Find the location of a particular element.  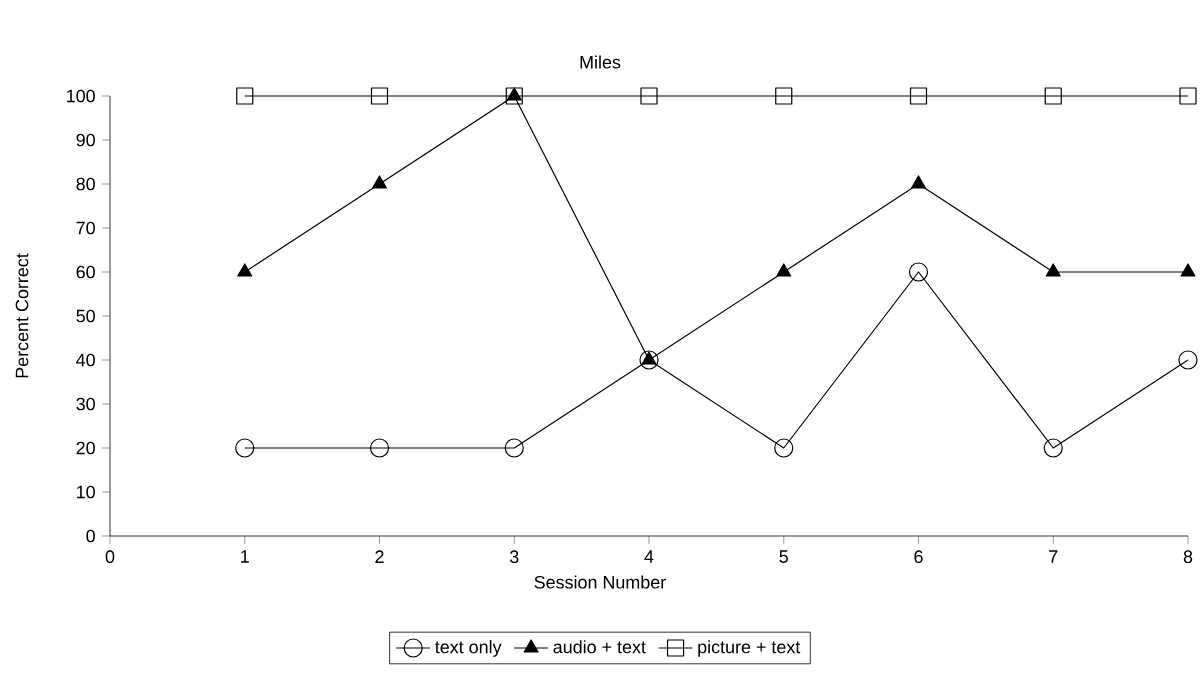

legend-label: picture + text is located at coordinates (749, 648).